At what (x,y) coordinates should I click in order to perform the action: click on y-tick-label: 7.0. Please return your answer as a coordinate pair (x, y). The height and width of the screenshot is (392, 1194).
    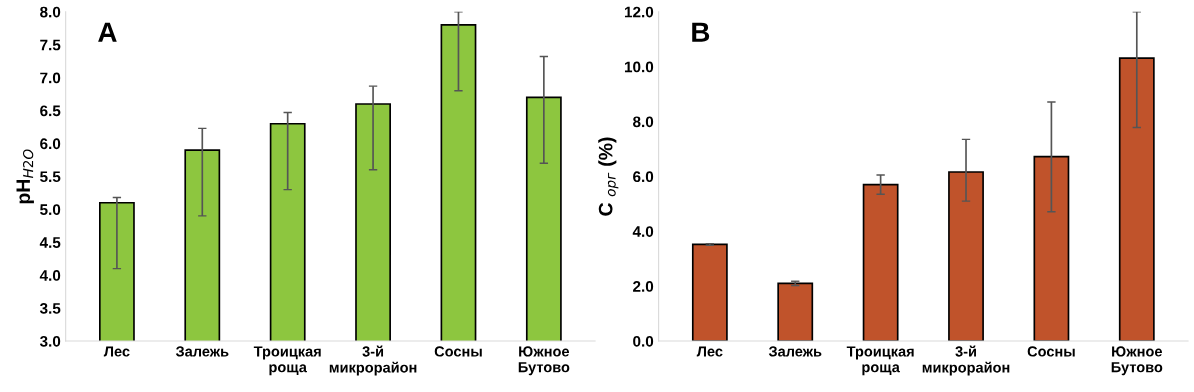
    Looking at the image, I should click on (50, 78).